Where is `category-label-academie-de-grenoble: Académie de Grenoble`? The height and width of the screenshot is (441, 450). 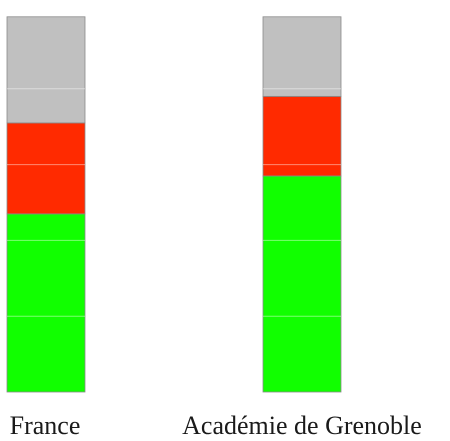 category-label-academie-de-grenoble: Académie de Grenoble is located at coordinates (302, 425).